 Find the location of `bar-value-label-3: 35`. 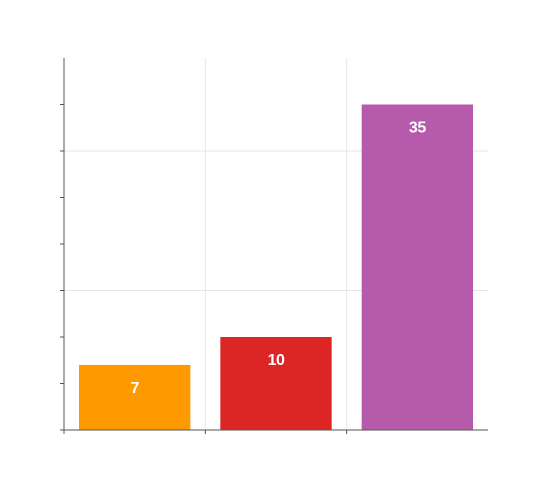

bar-value-label-3: 35 is located at coordinates (417, 128).